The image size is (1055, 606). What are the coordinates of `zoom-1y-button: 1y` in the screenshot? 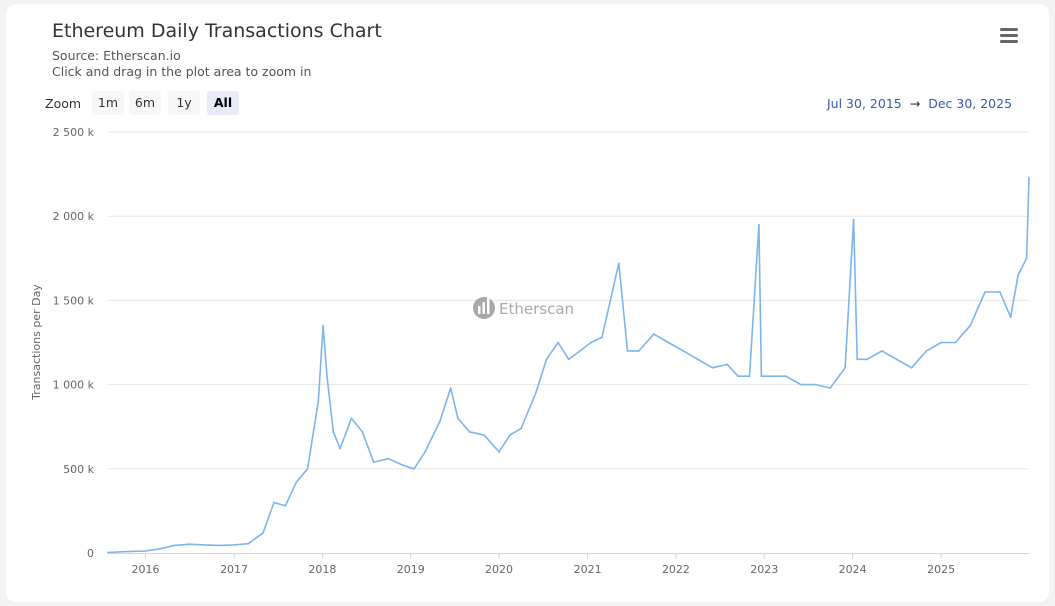 It's located at (184, 103).